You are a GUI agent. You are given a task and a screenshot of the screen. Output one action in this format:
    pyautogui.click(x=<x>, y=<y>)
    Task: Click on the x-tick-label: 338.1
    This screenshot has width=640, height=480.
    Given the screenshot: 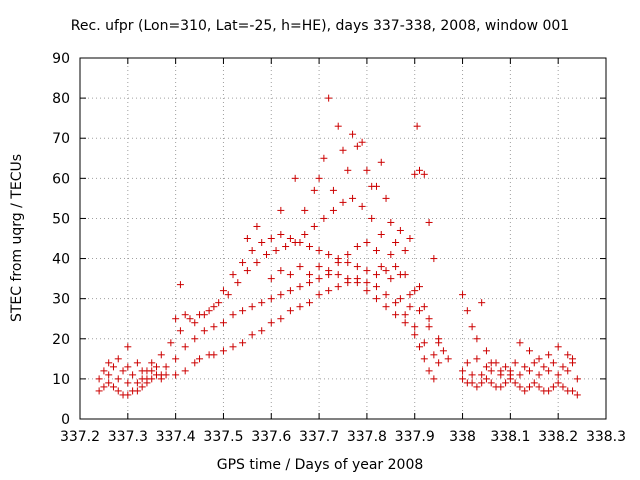 What is the action you would take?
    pyautogui.click(x=510, y=437)
    